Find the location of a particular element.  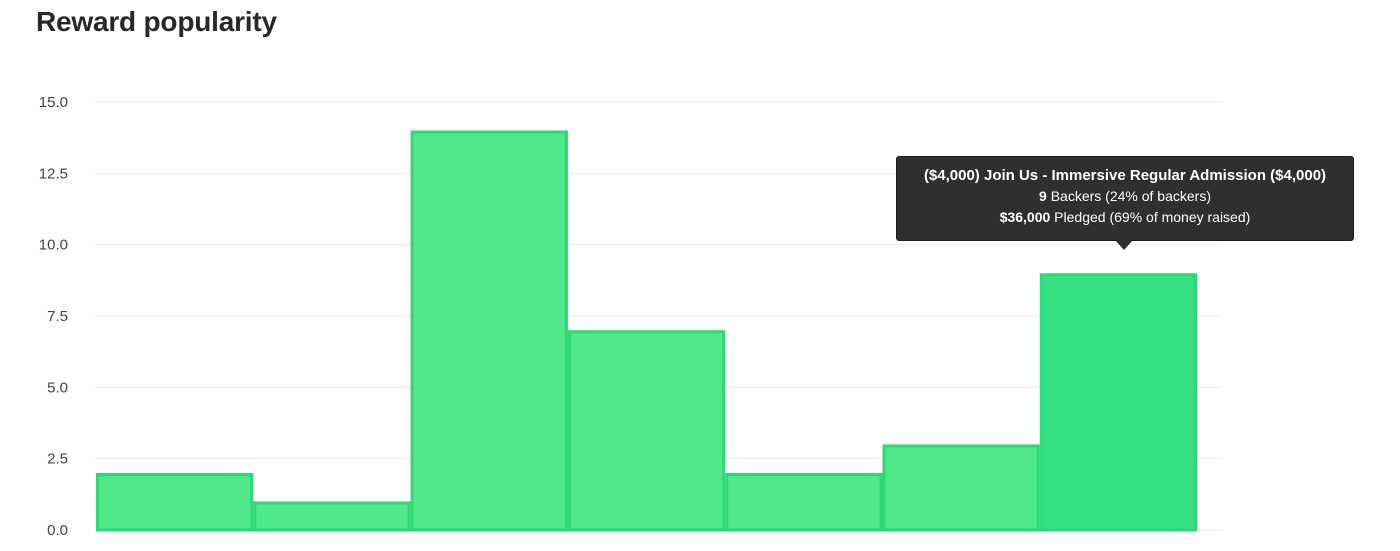

tooltip-pledged-amount: $36,000 is located at coordinates (1025, 217).